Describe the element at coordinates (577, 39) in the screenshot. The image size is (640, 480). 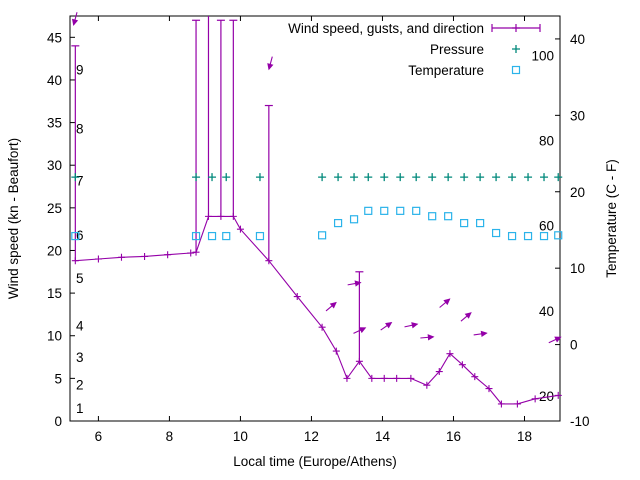
I see `y2-tick-label: 40` at that location.